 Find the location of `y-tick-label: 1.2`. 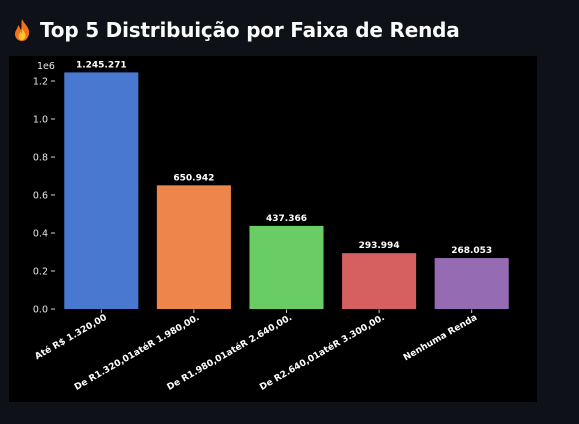

y-tick-label: 1.2 is located at coordinates (40, 82).